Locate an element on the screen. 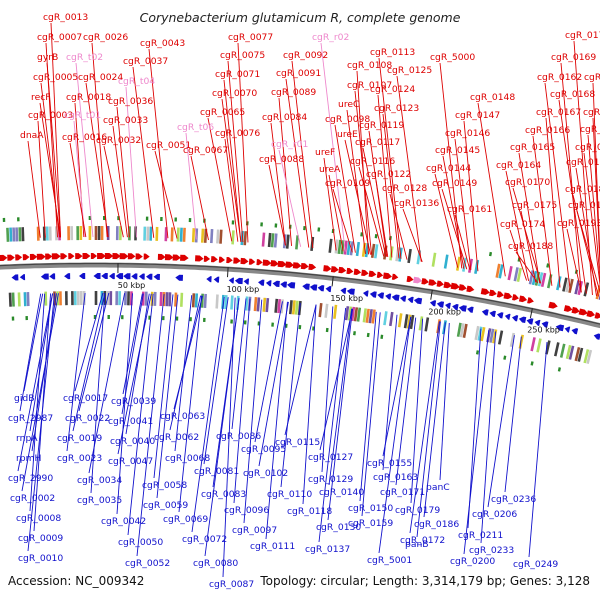 The image size is (600, 600). top-gene-label: cgR_0070 is located at coordinates (234, 93).